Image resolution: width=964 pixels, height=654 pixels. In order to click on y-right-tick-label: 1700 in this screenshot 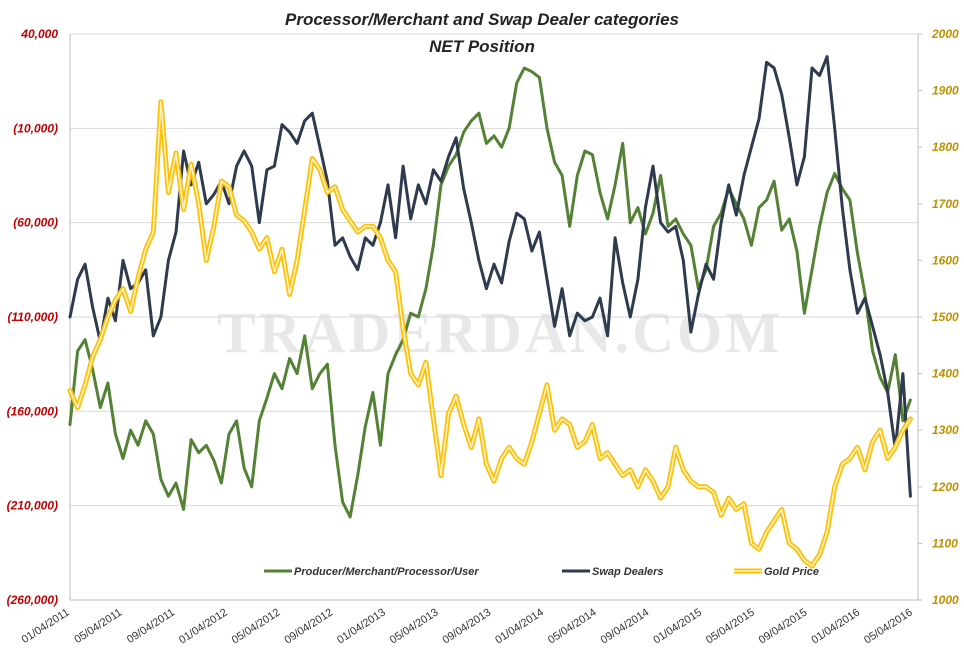, I will do `click(945, 204)`.